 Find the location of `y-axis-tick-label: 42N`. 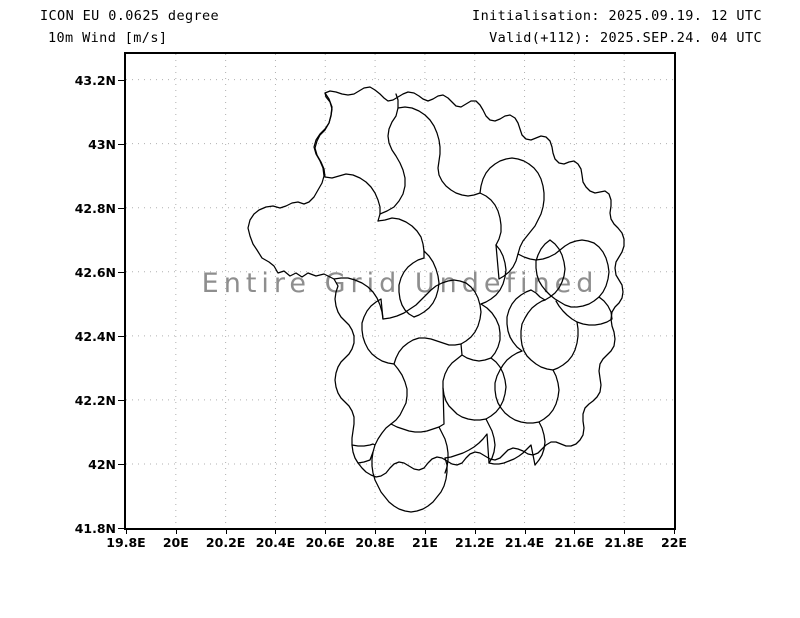

y-axis-tick-label: 42N is located at coordinates (102, 464).